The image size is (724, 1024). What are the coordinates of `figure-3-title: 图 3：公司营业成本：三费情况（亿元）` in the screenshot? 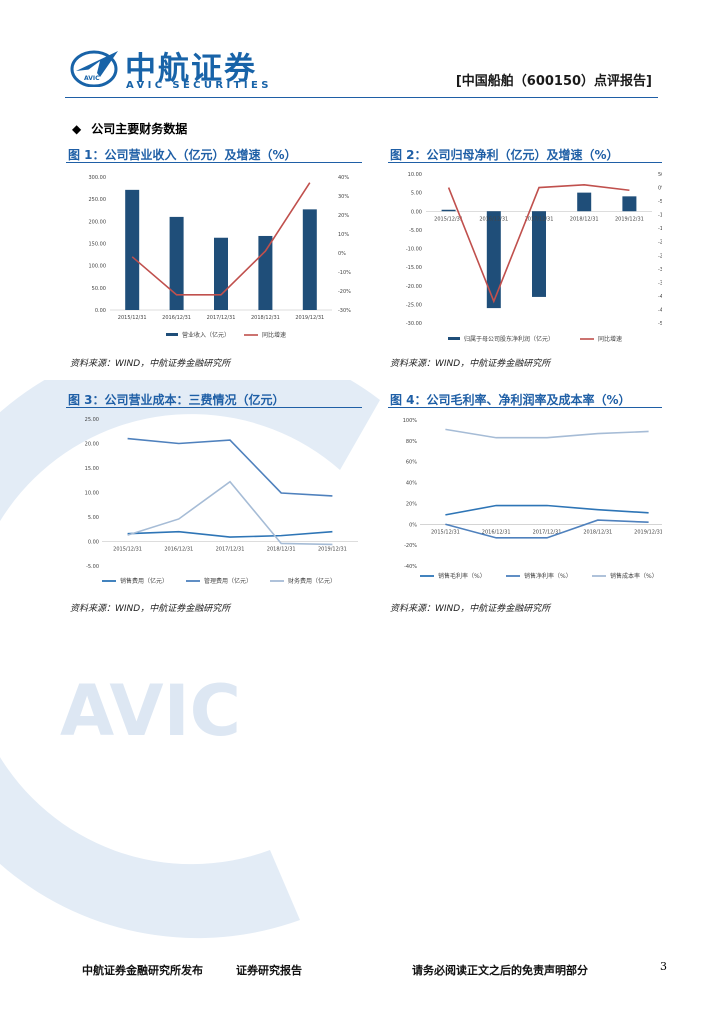 It's located at (176, 400).